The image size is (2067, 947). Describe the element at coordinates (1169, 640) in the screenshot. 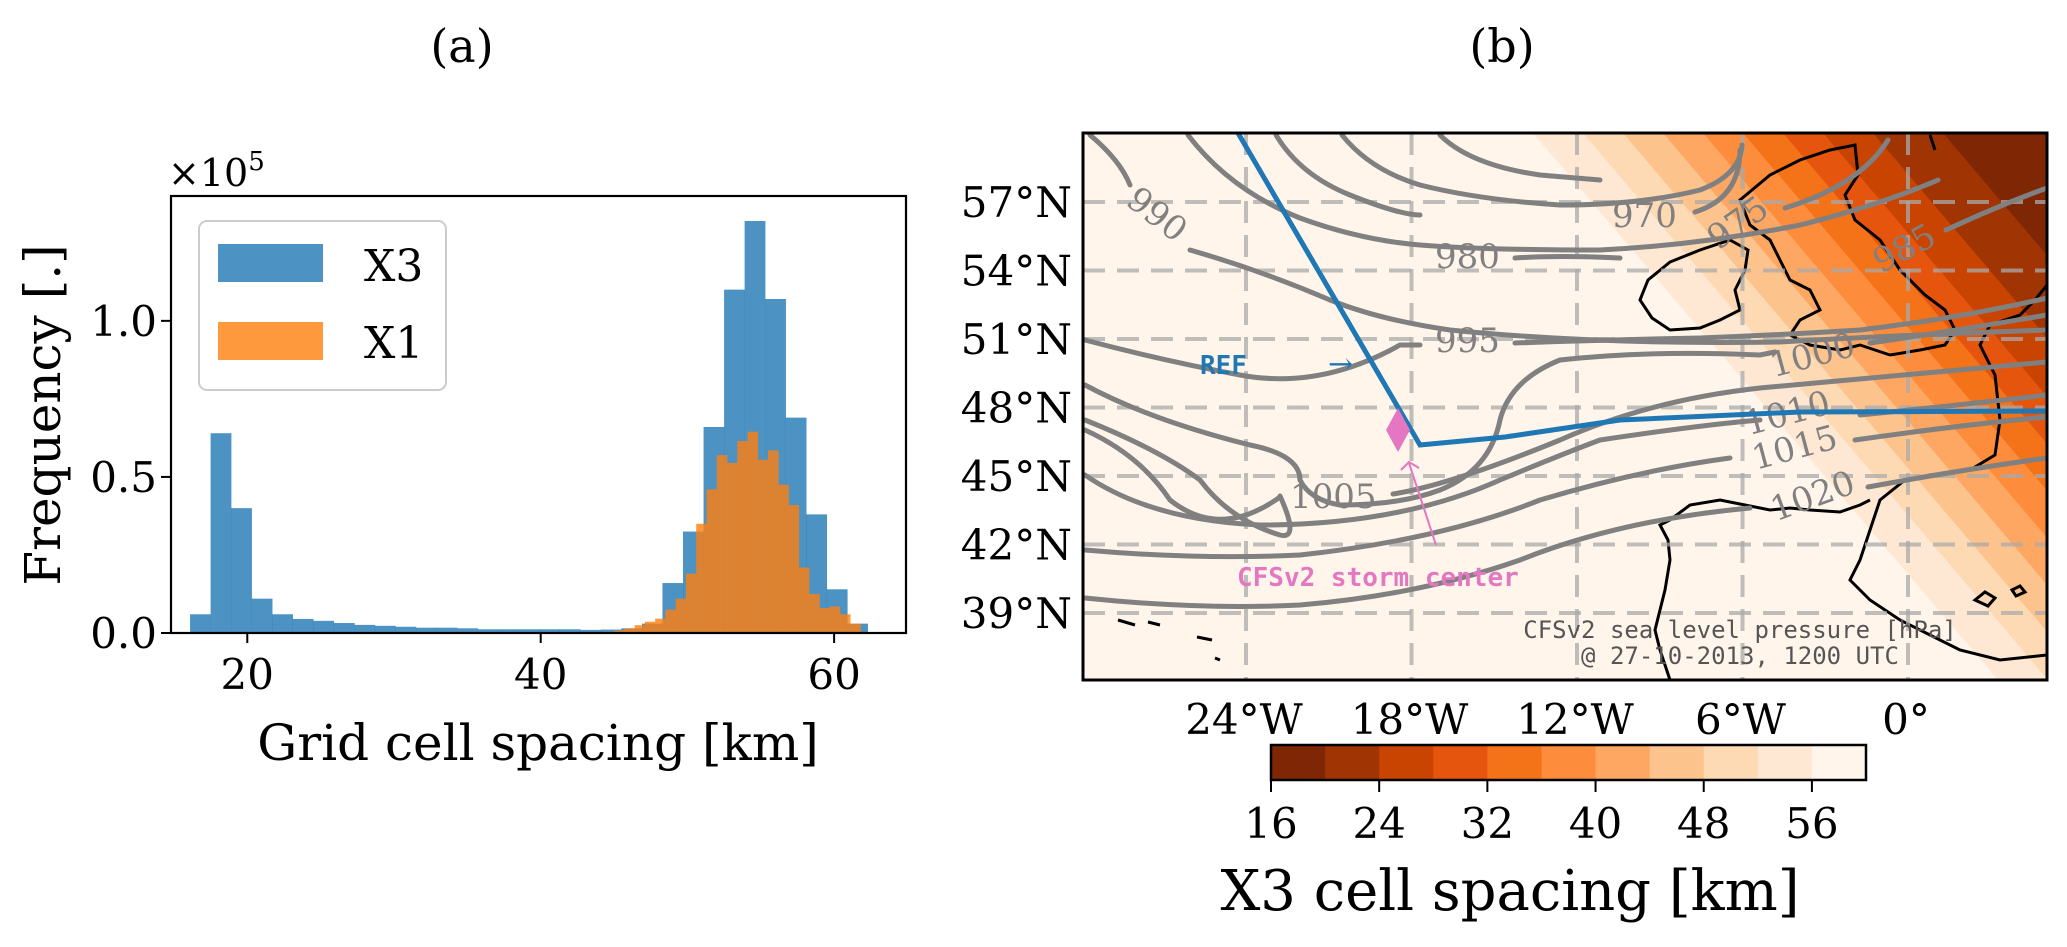

I see `coastline-azores` at that location.